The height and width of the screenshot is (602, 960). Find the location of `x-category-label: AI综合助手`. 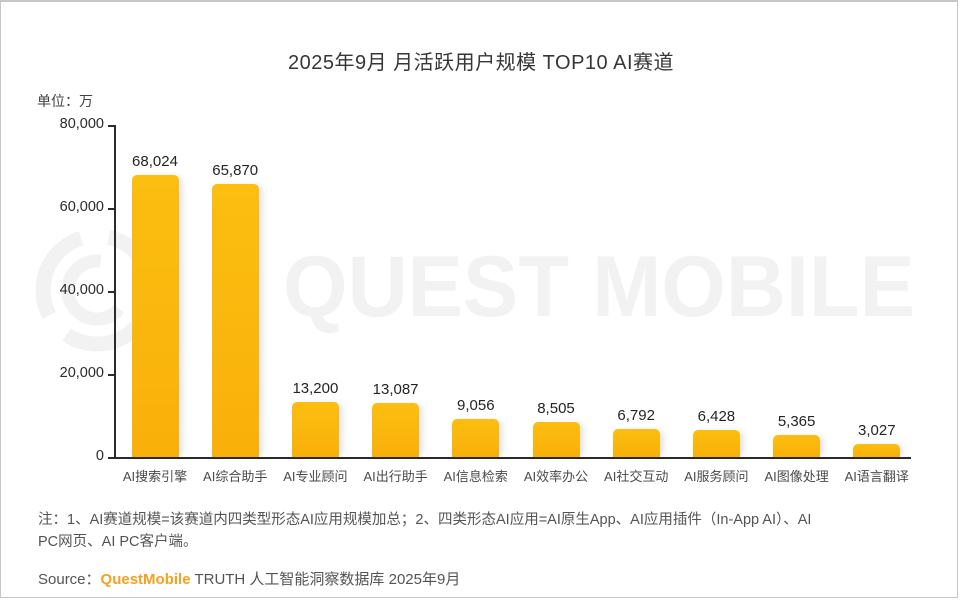

x-category-label: AI综合助手 is located at coordinates (235, 476).